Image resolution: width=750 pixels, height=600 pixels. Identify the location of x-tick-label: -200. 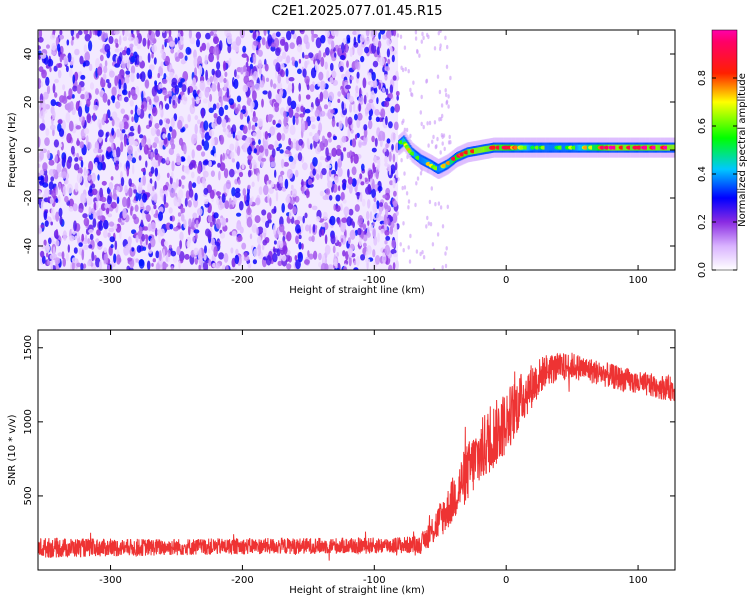
(242, 580).